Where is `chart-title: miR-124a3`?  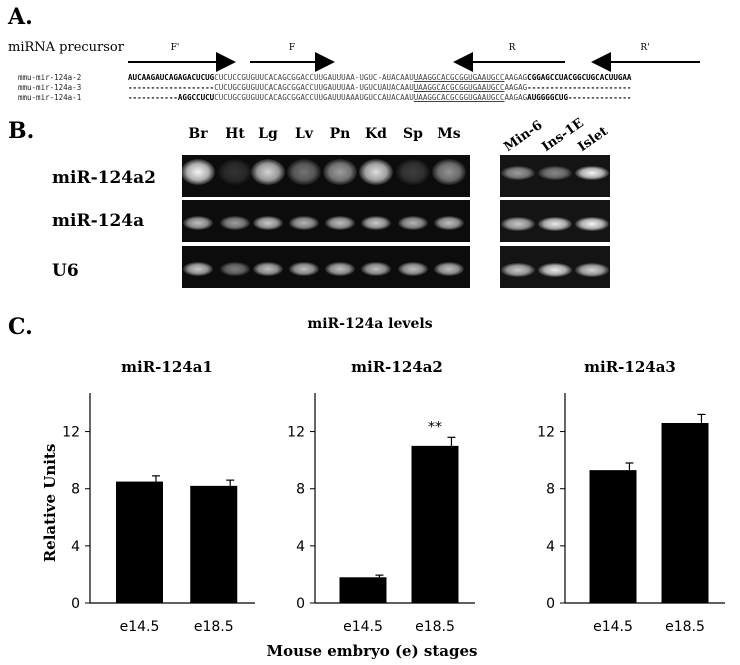
chart-title: miR-124a3 is located at coordinates (630, 367).